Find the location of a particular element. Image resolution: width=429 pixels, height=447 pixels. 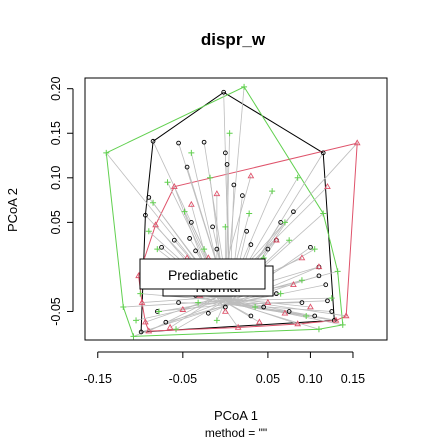

x-tick-label: 0.05 is located at coordinates (268, 379).